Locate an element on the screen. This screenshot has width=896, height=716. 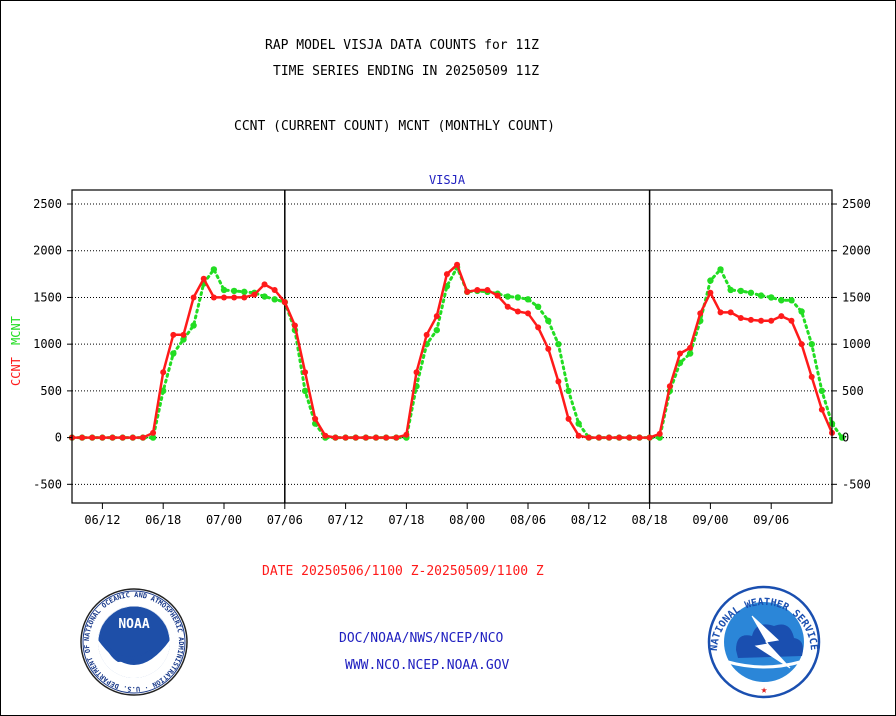
nws-logo-icon: NATIONAL WEATHER SERVICE ★ is located at coordinates (764, 642).